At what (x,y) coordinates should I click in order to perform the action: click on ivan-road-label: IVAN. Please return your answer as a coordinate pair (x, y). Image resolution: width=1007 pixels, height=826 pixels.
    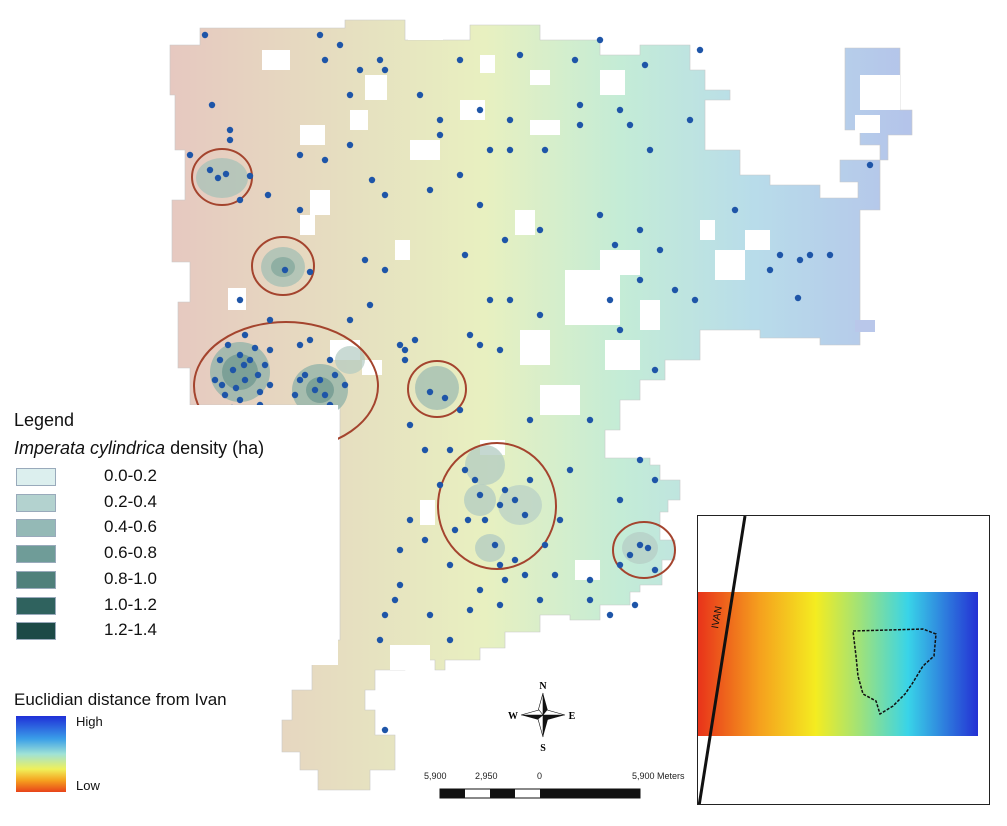
    Looking at the image, I should click on (717, 617).